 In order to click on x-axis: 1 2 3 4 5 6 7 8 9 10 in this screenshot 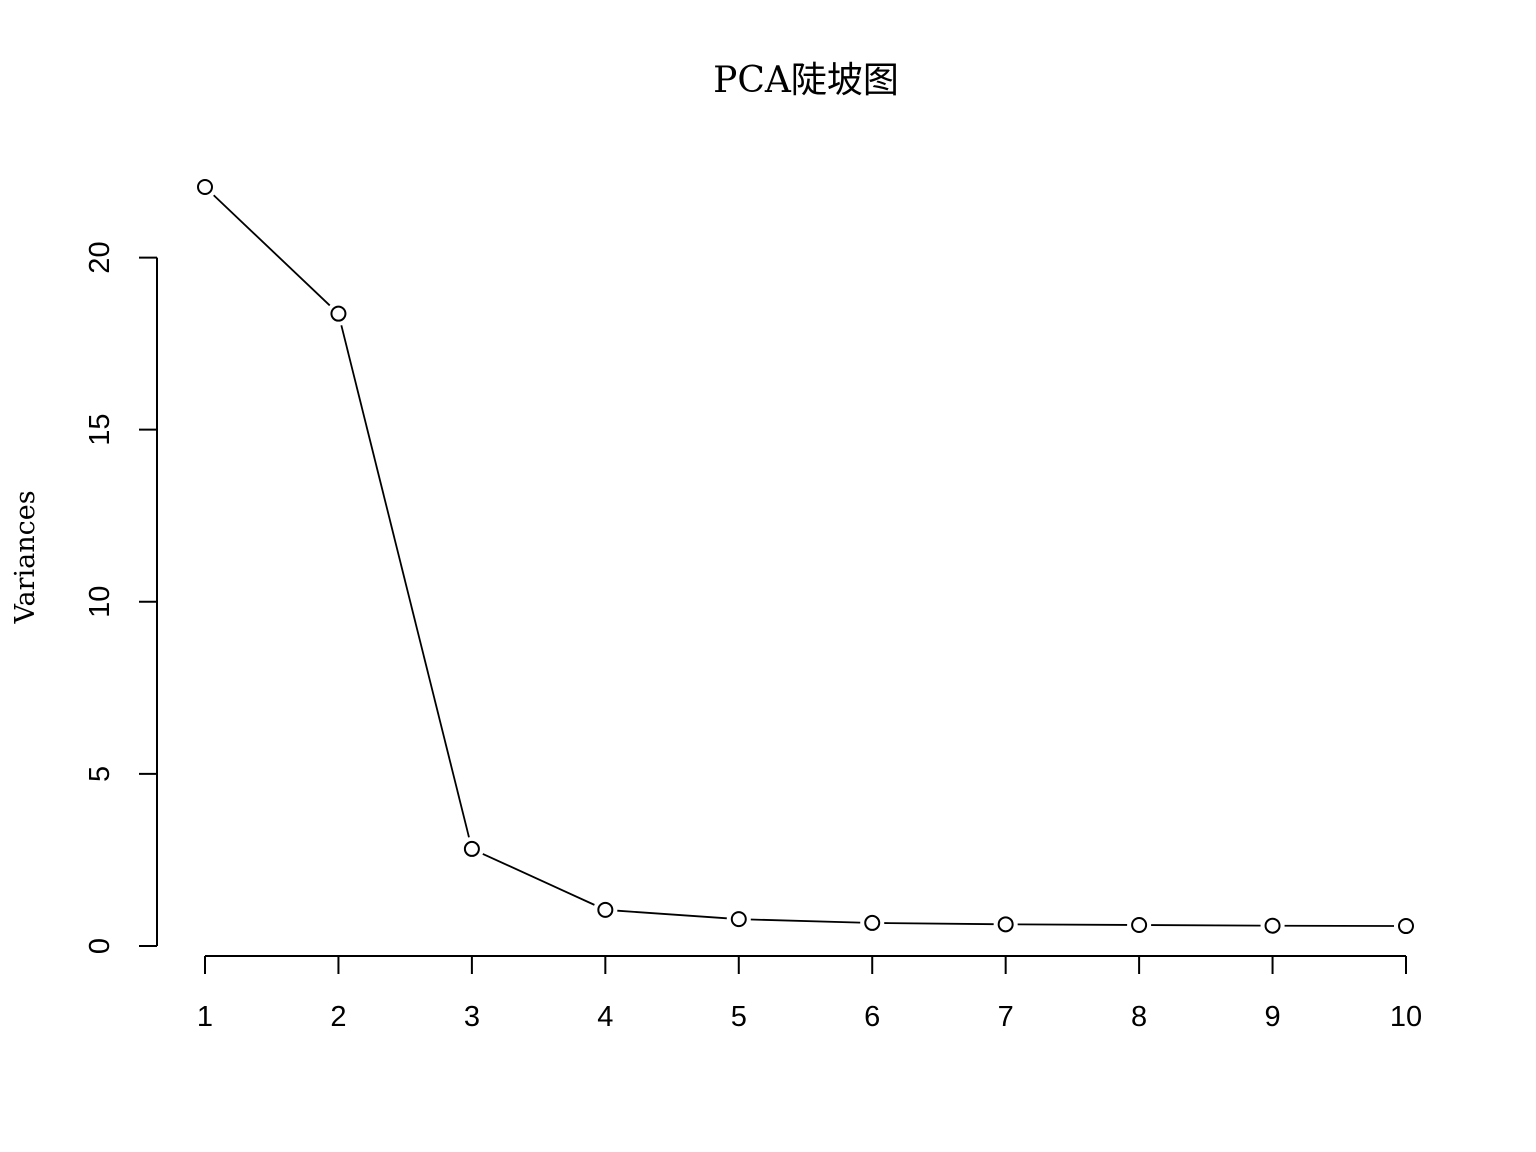, I will do `click(809, 994)`.